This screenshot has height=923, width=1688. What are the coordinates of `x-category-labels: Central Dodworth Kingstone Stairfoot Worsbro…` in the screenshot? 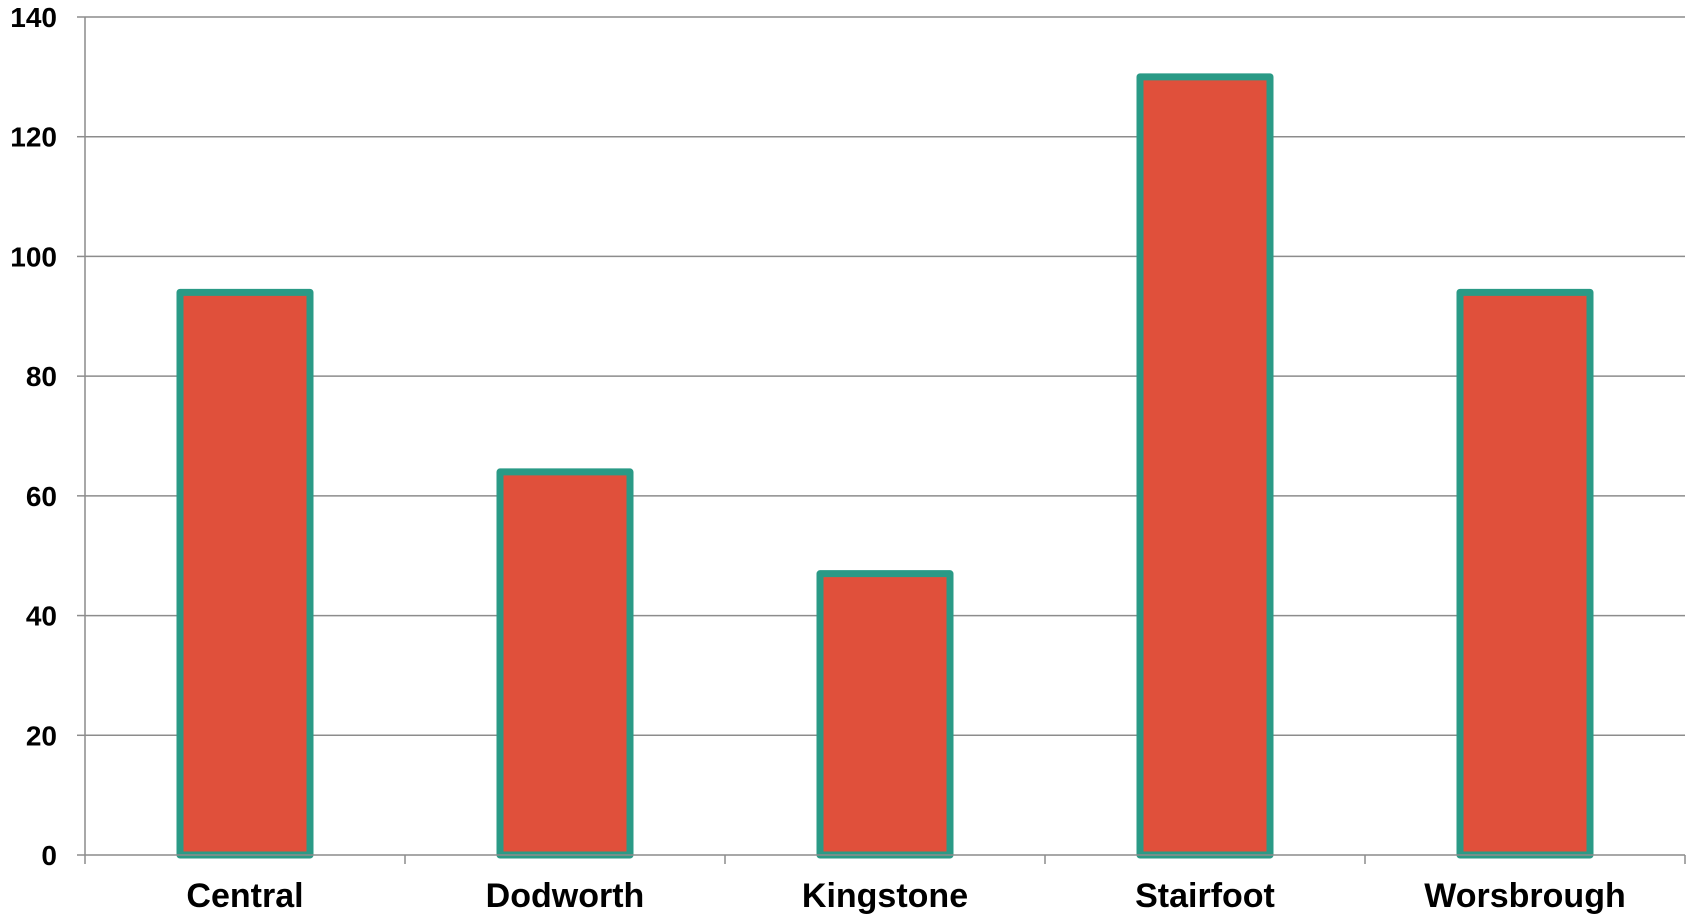 It's located at (905, 896).